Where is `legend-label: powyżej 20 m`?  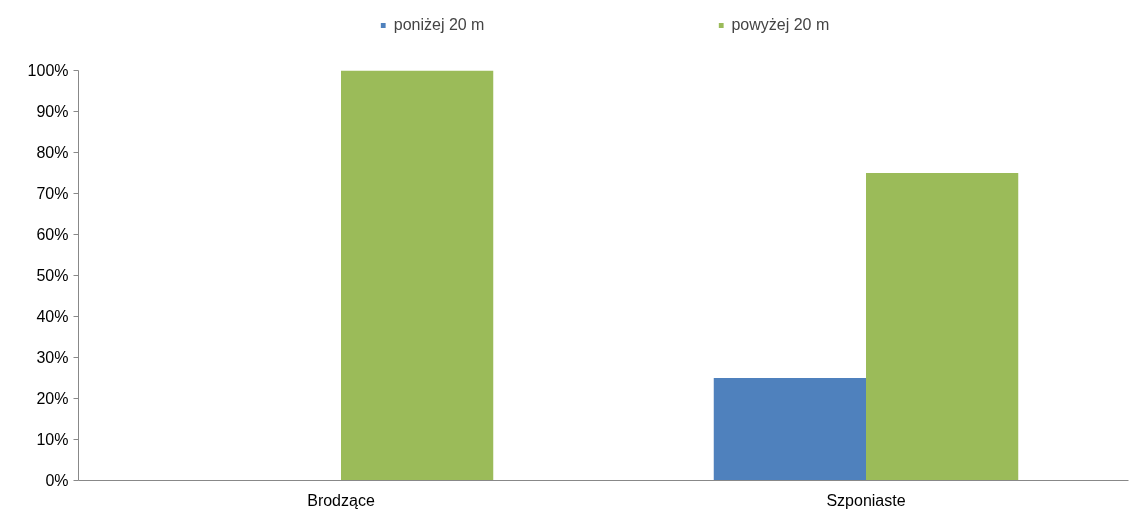 legend-label: powyżej 20 m is located at coordinates (780, 25).